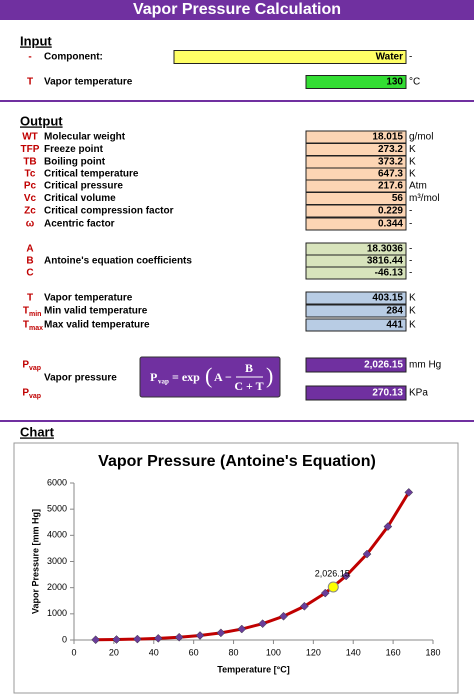 The width and height of the screenshot is (474, 698). Describe the element at coordinates (153, 377) in the screenshot. I see `formula-text: P` at that location.